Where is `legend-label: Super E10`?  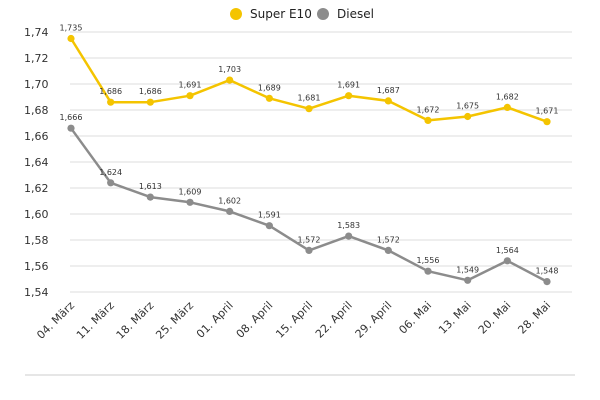 legend-label: Super E10 is located at coordinates (281, 14).